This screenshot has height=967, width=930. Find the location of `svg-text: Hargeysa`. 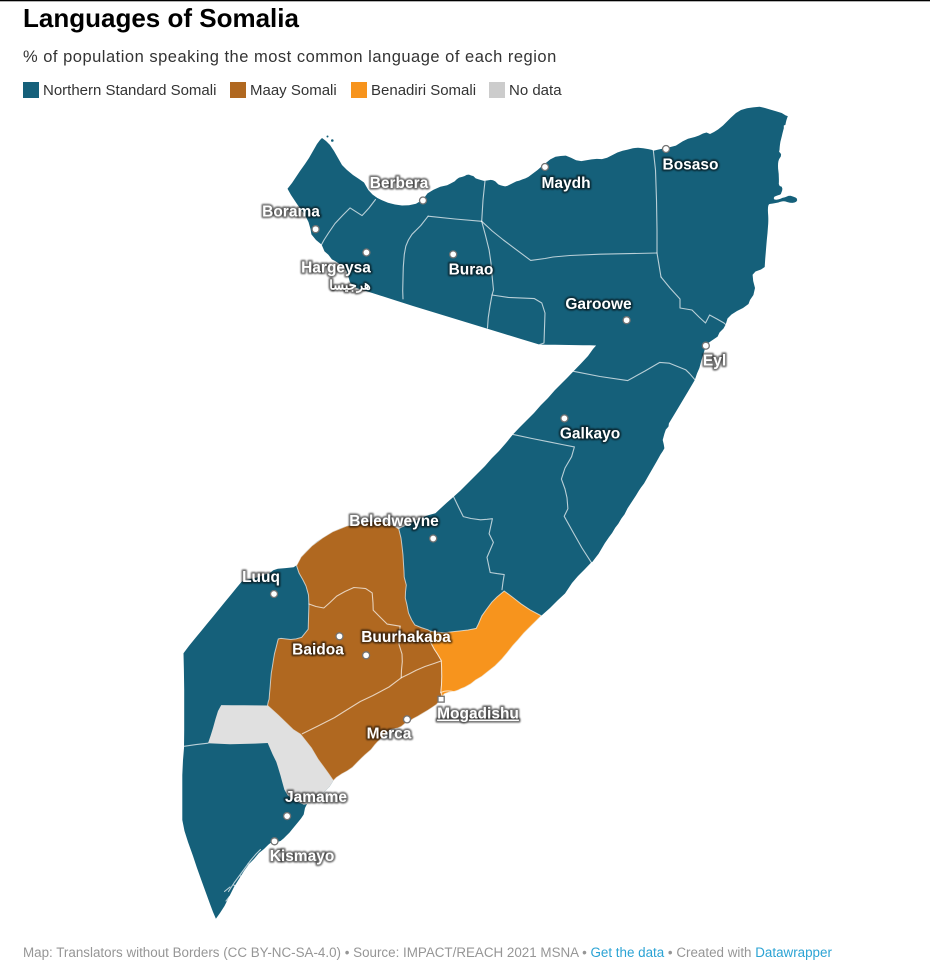

svg-text: Hargeysa is located at coordinates (336, 268).